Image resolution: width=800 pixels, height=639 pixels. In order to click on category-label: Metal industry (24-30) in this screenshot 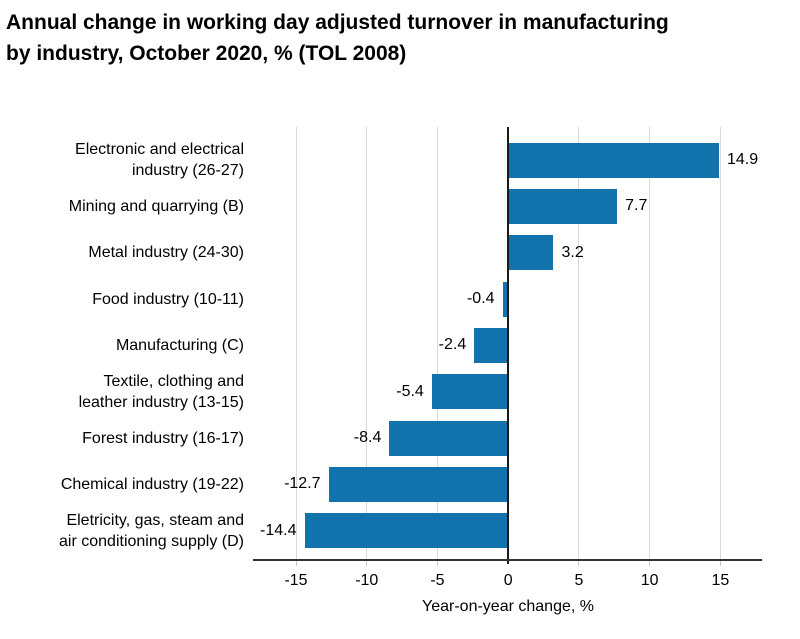, I will do `click(166, 253)`.